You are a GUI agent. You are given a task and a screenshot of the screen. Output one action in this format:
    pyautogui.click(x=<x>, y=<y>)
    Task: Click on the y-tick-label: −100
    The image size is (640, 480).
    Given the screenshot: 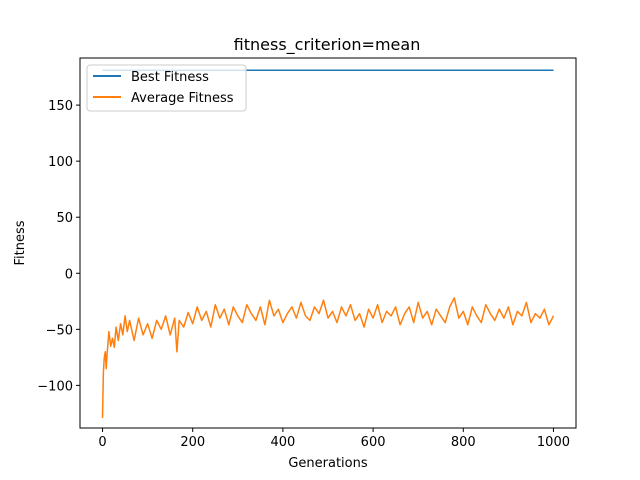 What is the action you would take?
    pyautogui.click(x=55, y=386)
    